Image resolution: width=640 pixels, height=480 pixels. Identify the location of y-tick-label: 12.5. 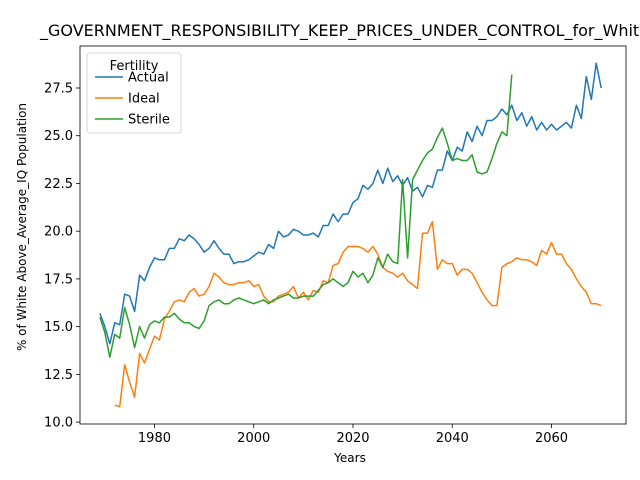
(58, 375).